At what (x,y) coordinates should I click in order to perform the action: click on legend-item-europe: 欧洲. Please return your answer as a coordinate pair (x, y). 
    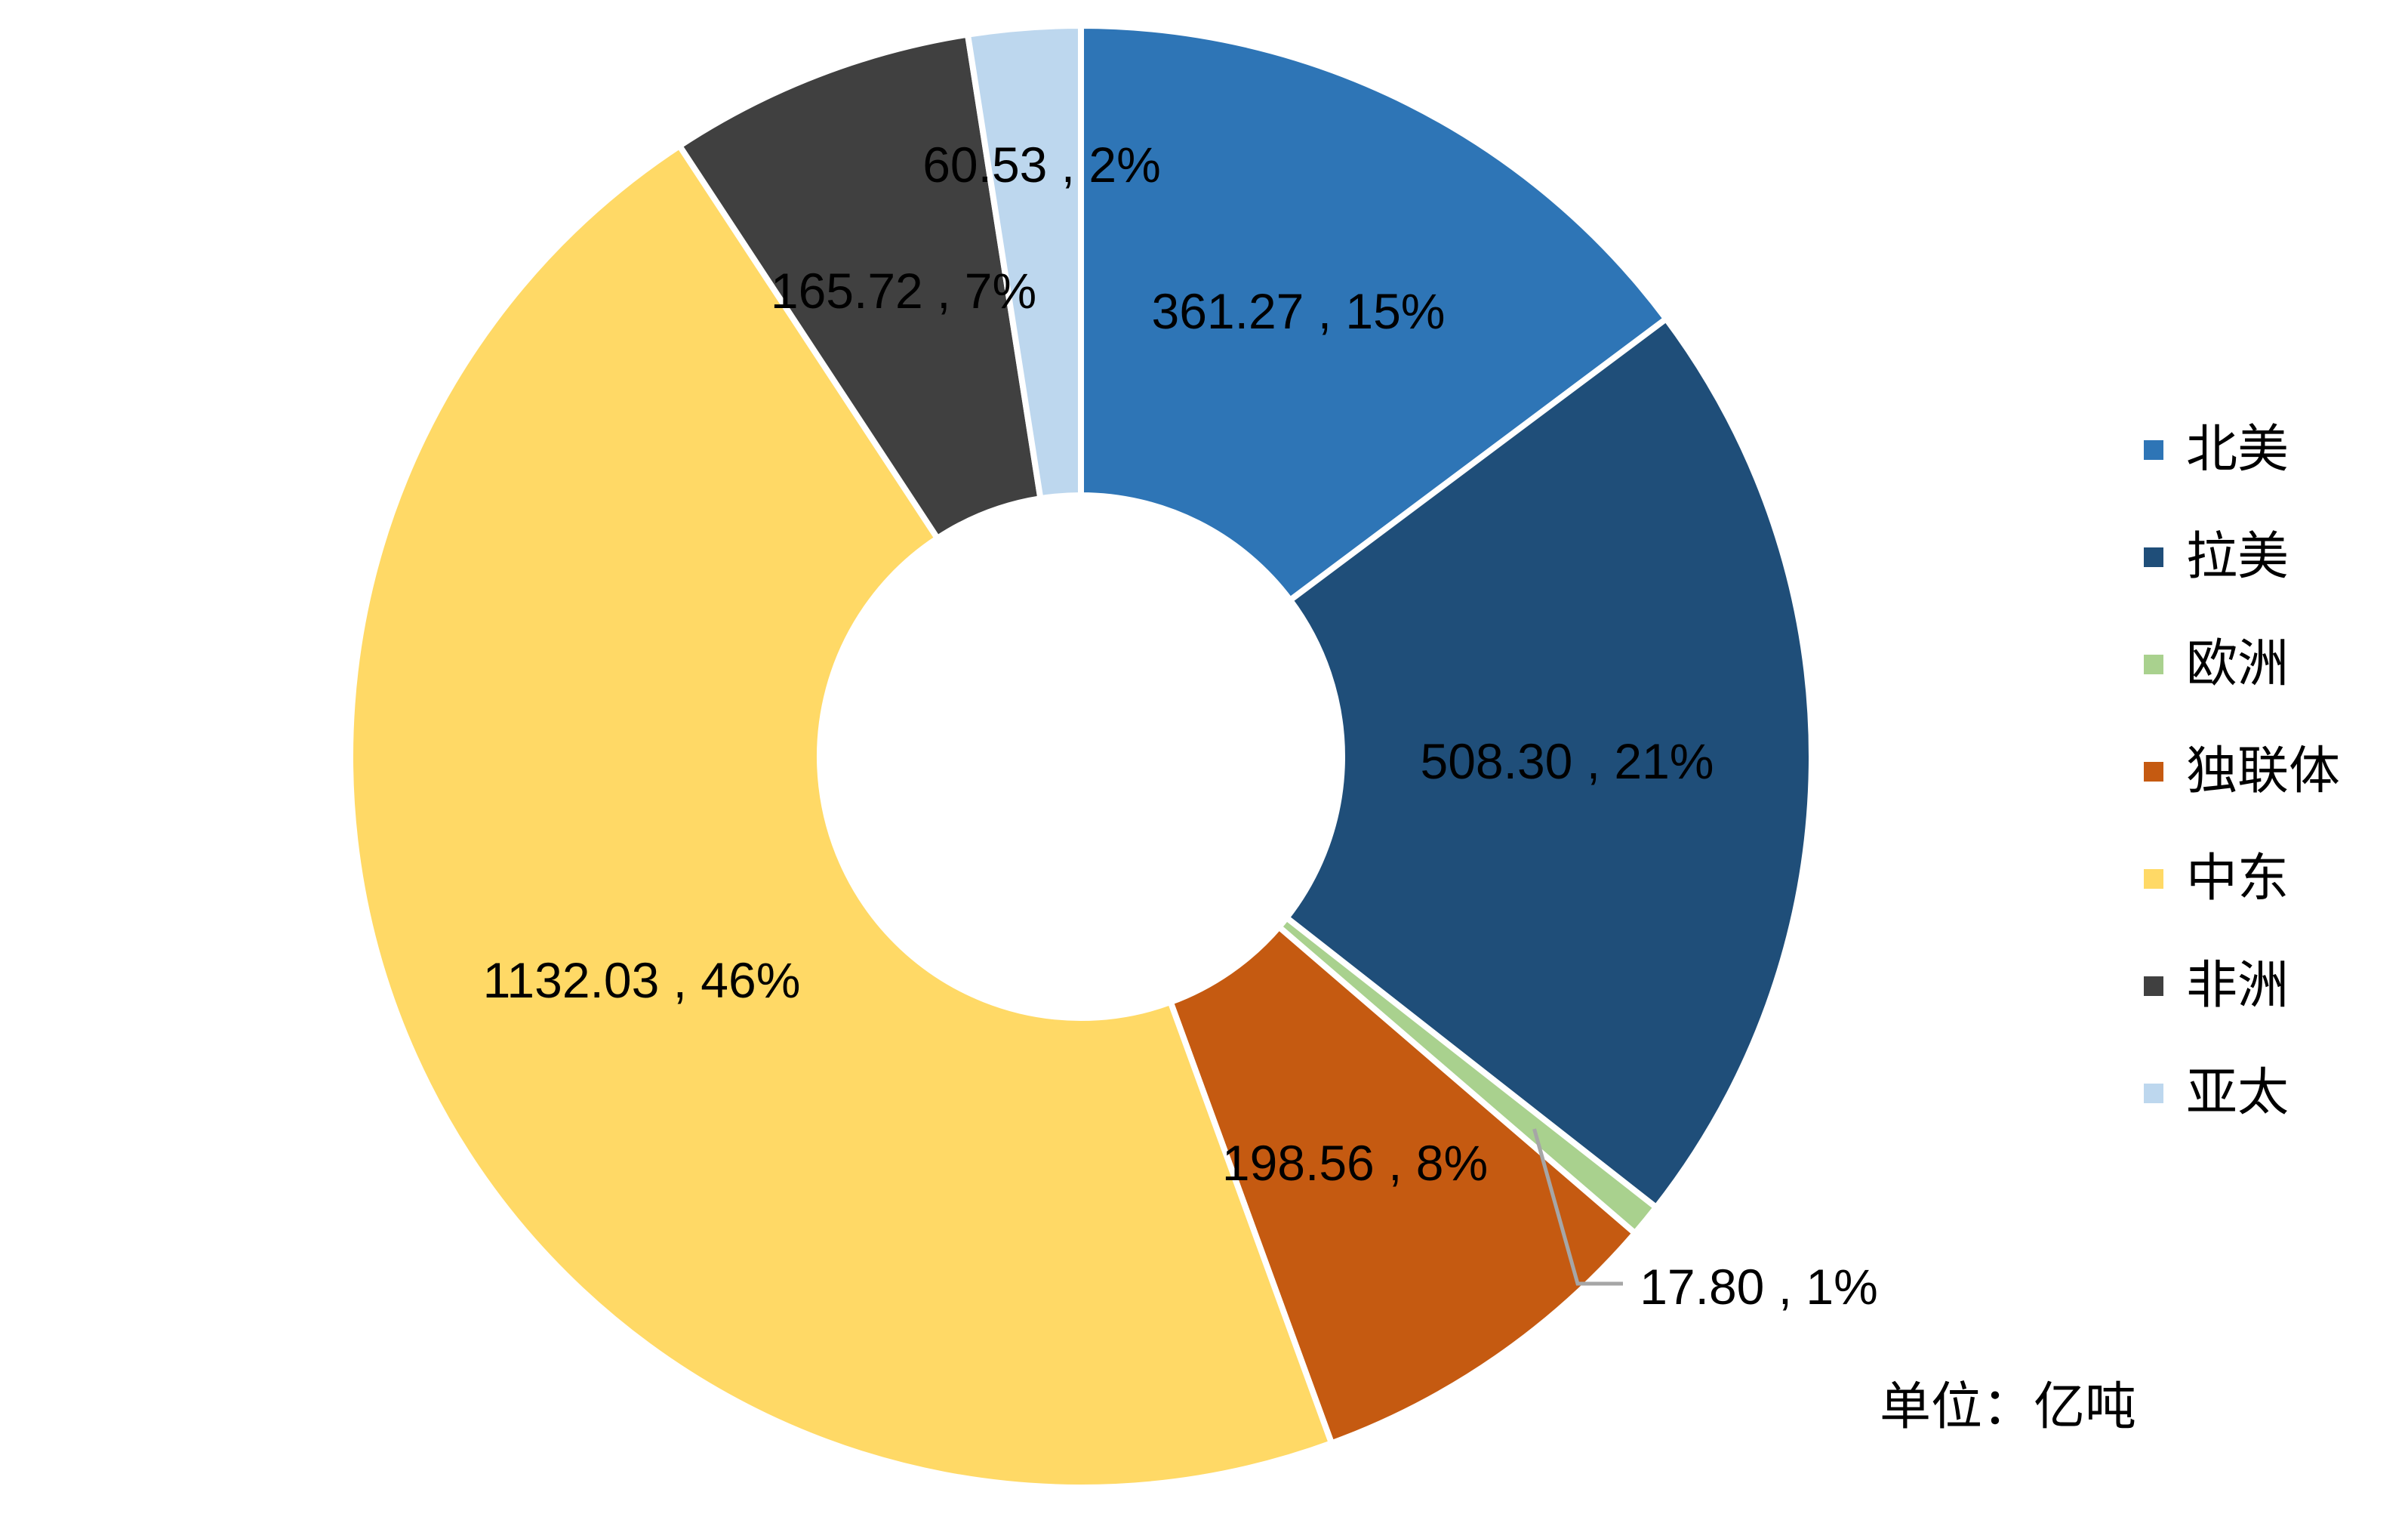
    Looking at the image, I should click on (2242, 664).